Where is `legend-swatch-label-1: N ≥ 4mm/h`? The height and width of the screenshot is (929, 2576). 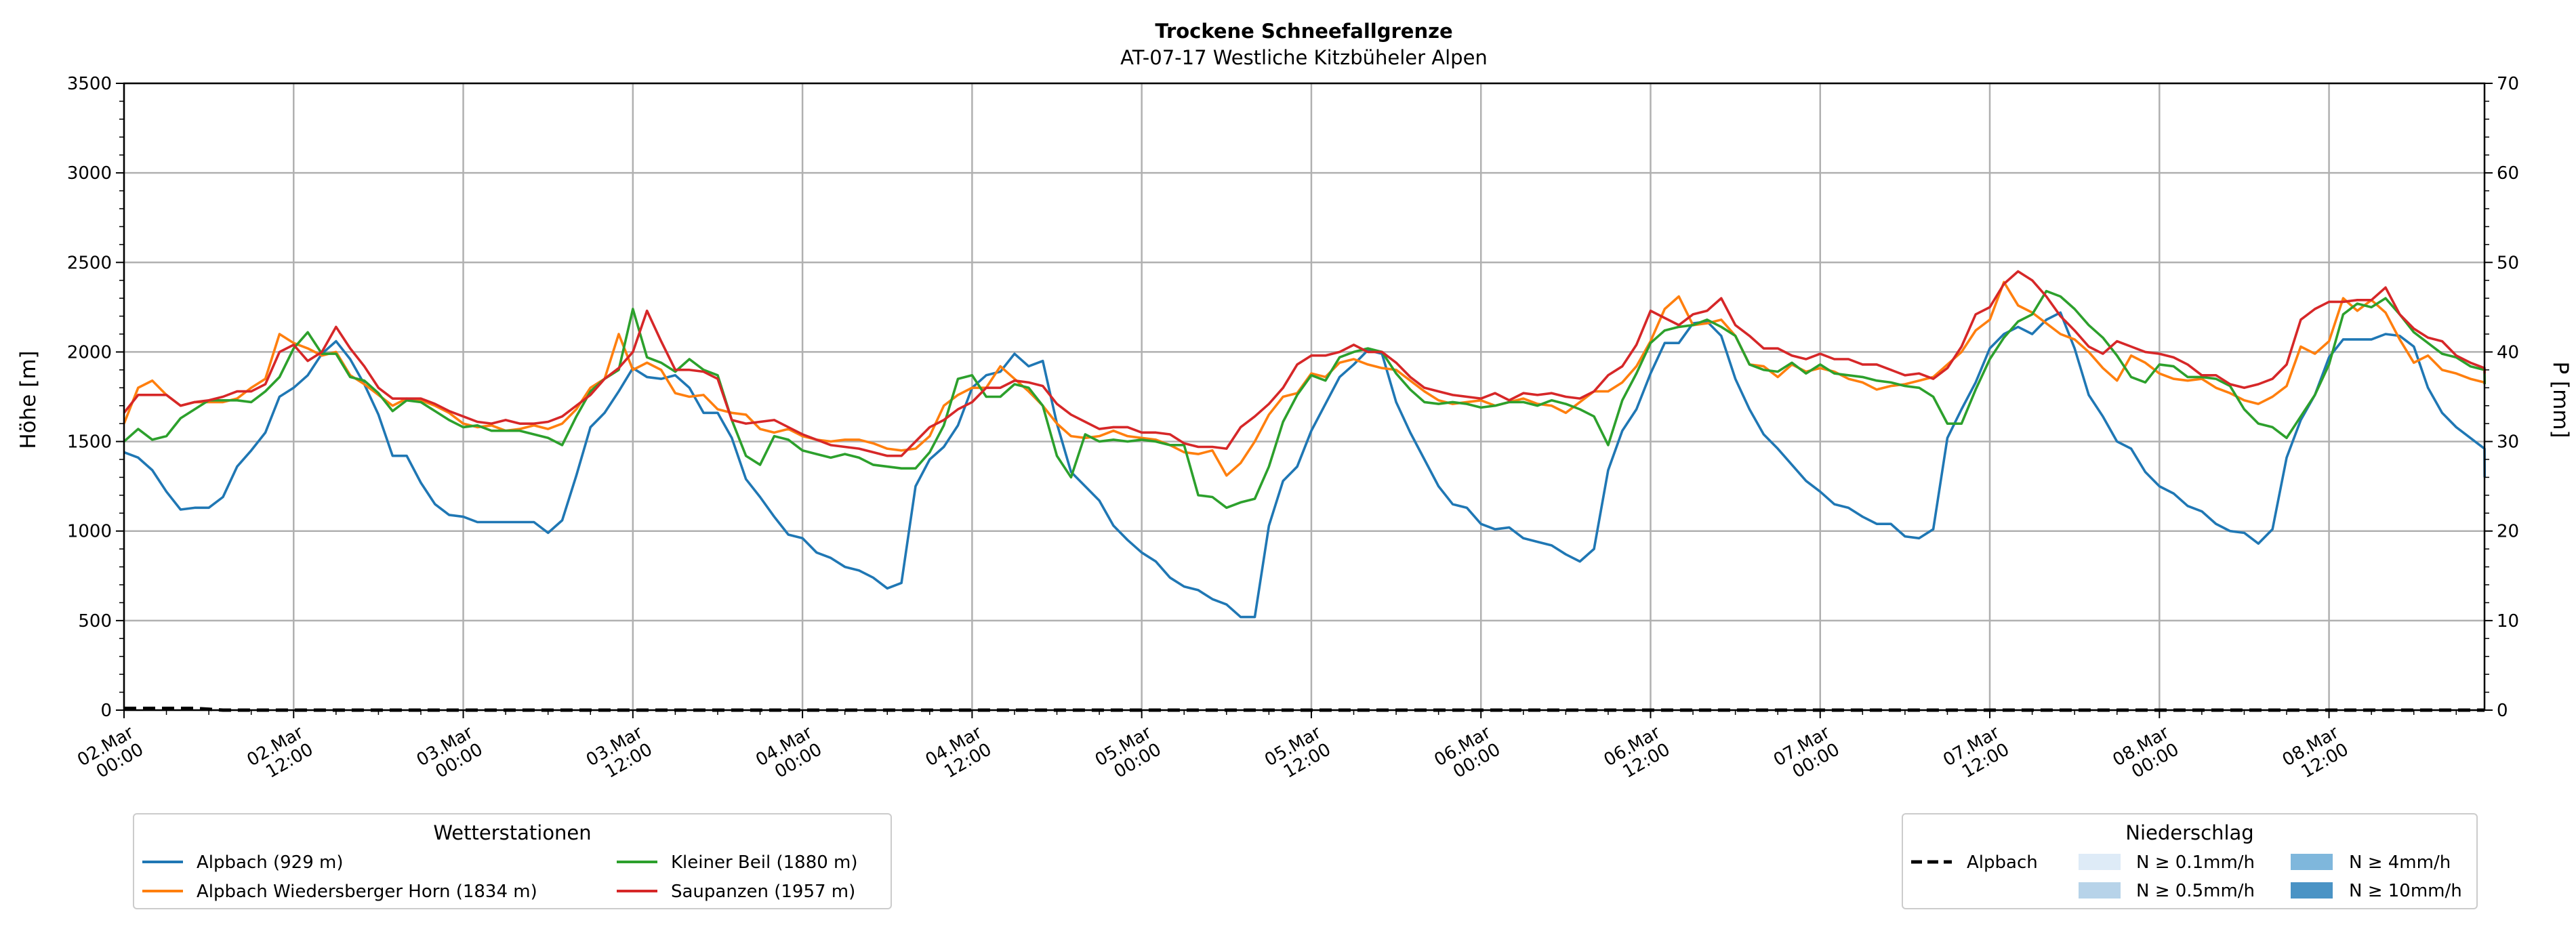 legend-swatch-label-1: N ≥ 4mm/h is located at coordinates (2400, 862).